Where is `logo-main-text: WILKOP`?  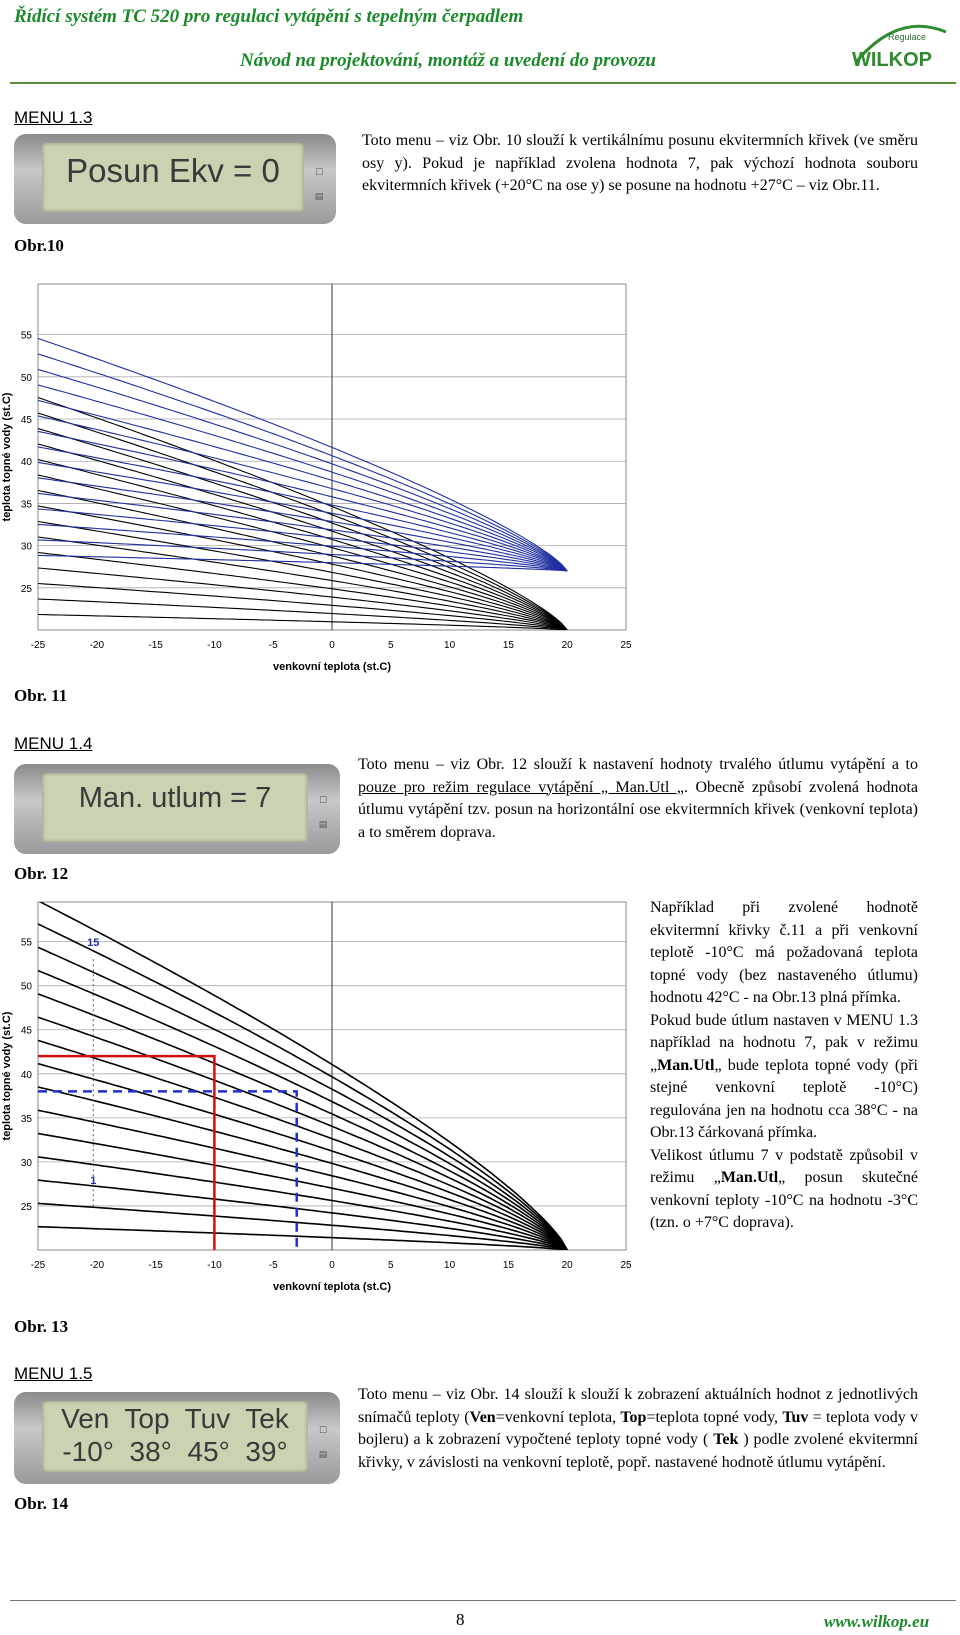
logo-main-text: WILKOP is located at coordinates (892, 60).